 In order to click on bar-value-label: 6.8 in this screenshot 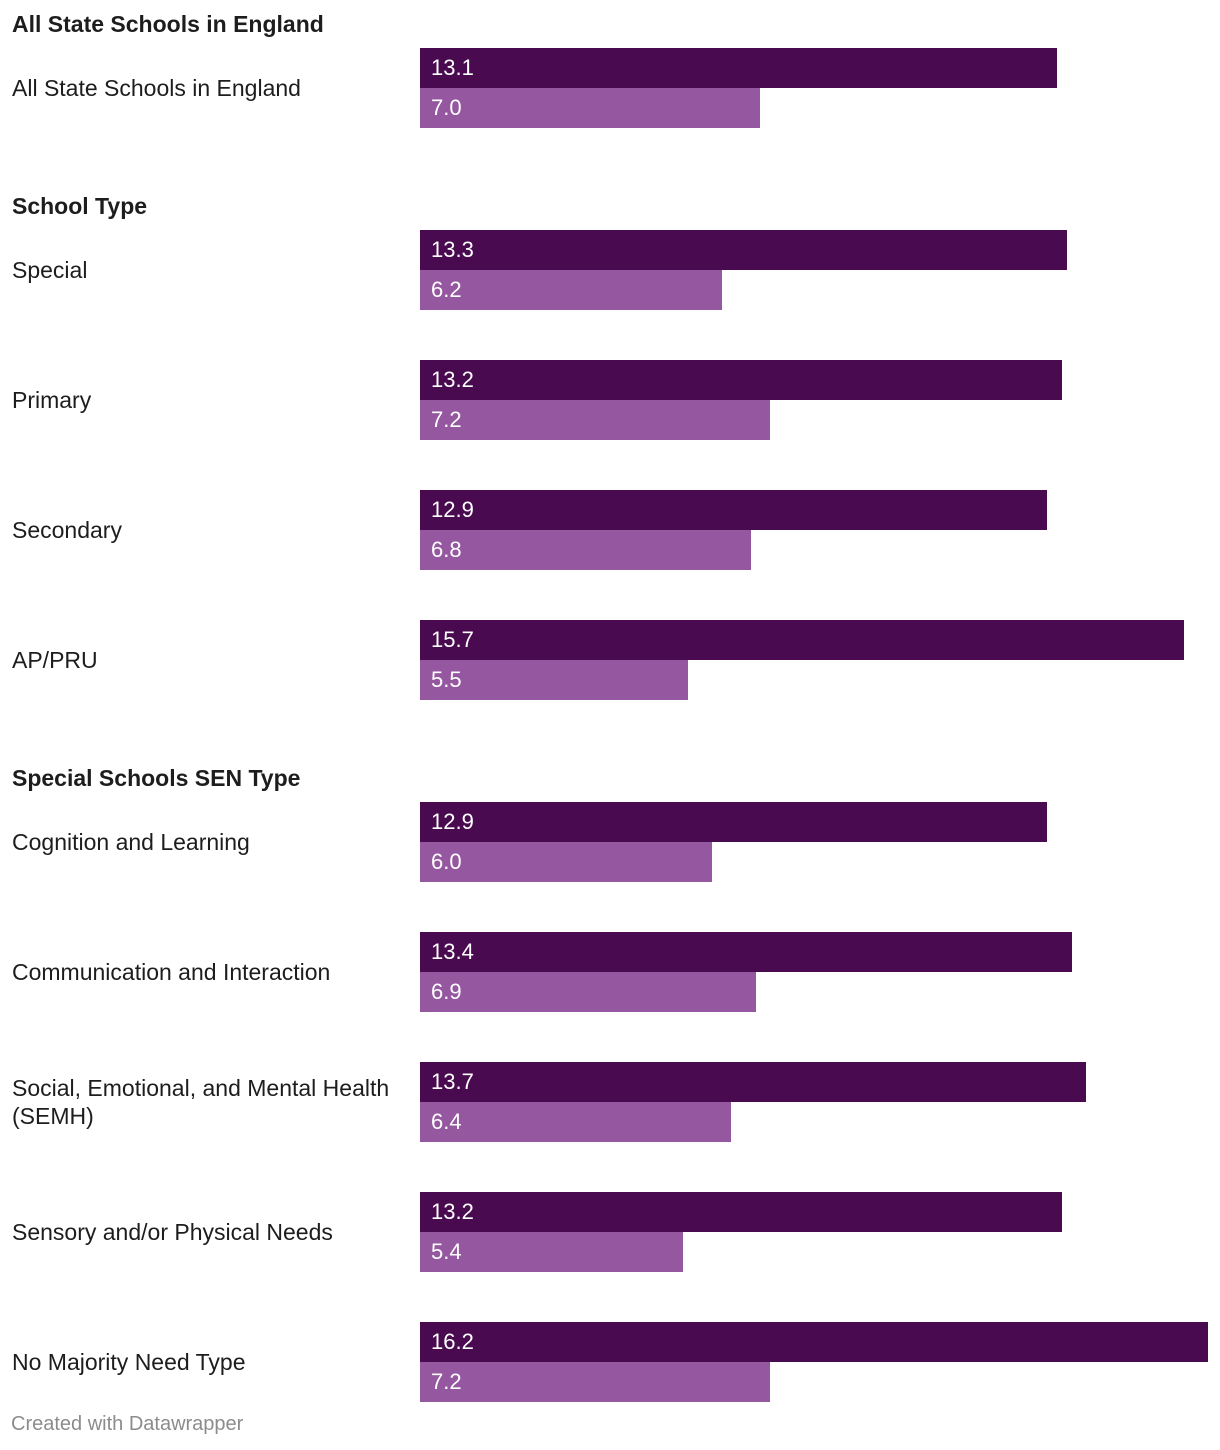, I will do `click(446, 549)`.